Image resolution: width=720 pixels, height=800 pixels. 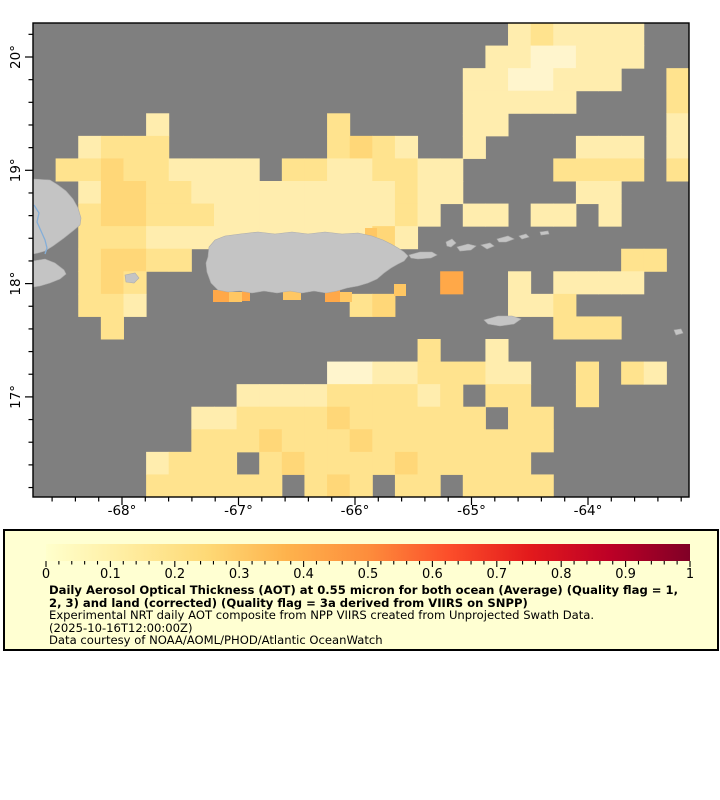 What do you see at coordinates (355, 511) in the screenshot?
I see `lon-tick-label: -66°` at bounding box center [355, 511].